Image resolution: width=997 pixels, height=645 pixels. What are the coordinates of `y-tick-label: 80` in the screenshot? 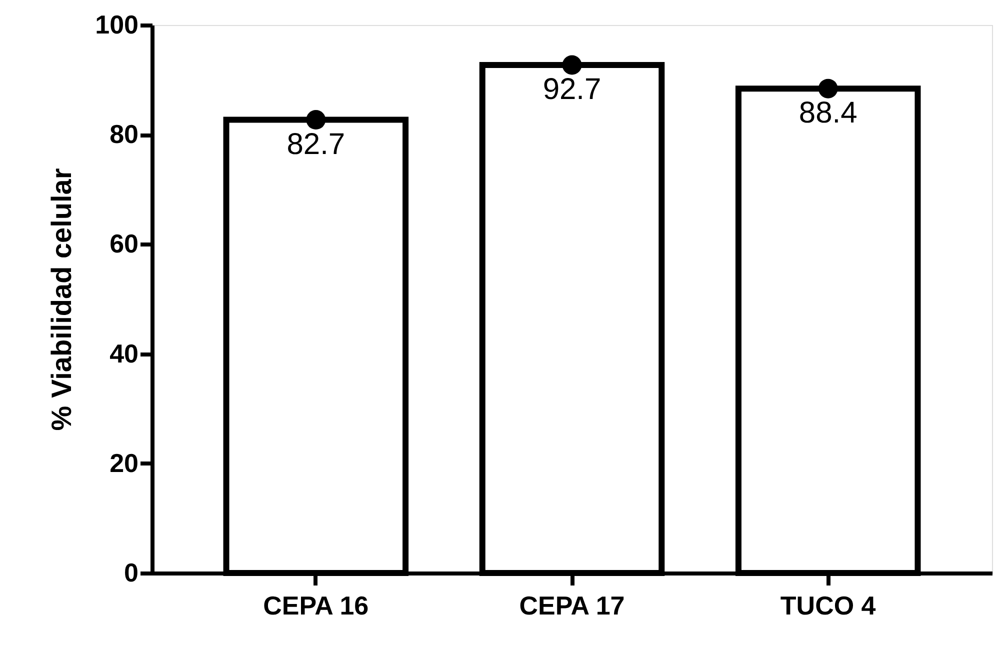 It's located at (124, 134).